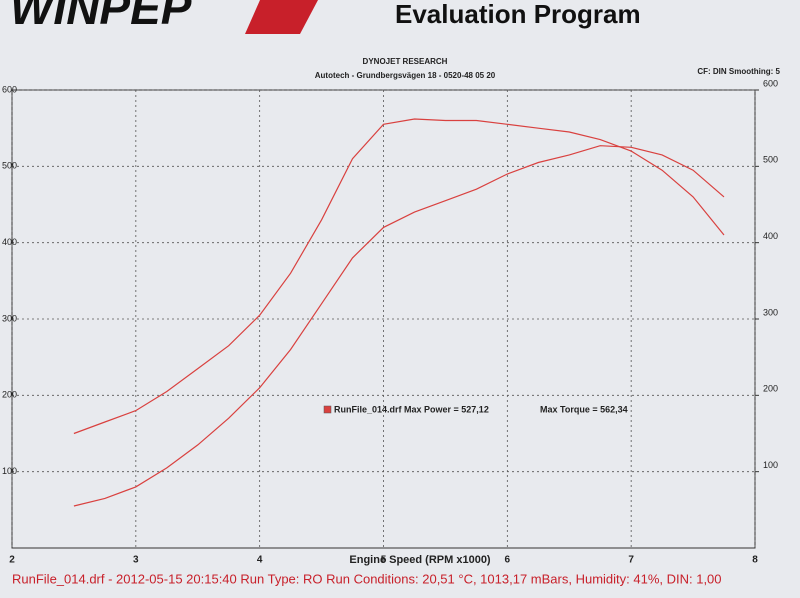  What do you see at coordinates (420, 560) in the screenshot?
I see `x-axis-label: Engine Speed (RPM x1000)` at bounding box center [420, 560].